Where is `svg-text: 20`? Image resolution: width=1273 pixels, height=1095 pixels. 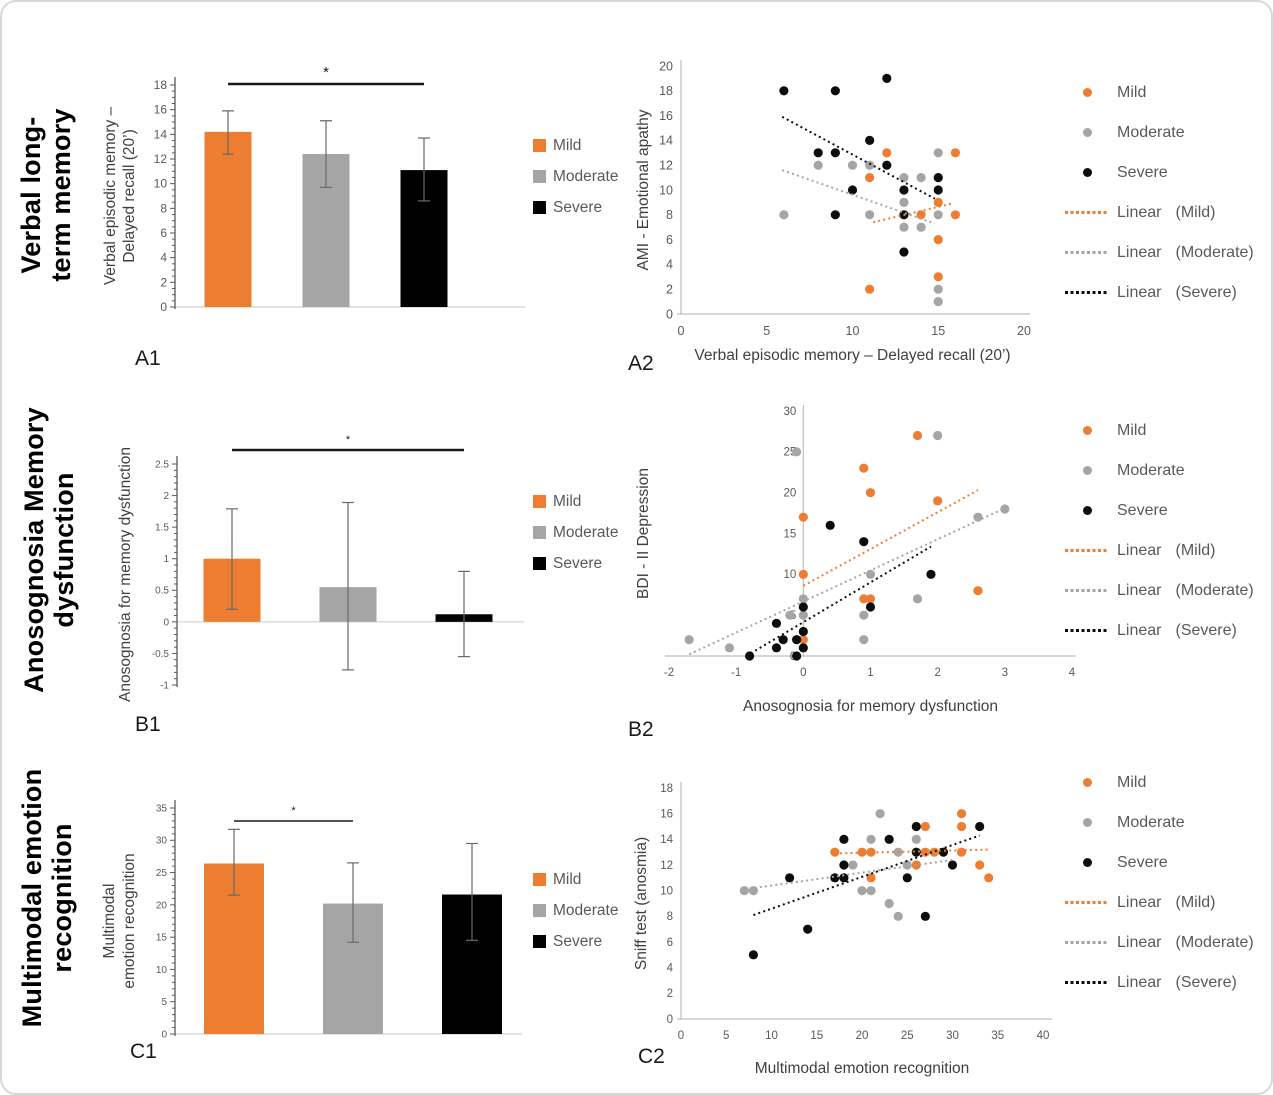 svg-text: 20 is located at coordinates (162, 905).